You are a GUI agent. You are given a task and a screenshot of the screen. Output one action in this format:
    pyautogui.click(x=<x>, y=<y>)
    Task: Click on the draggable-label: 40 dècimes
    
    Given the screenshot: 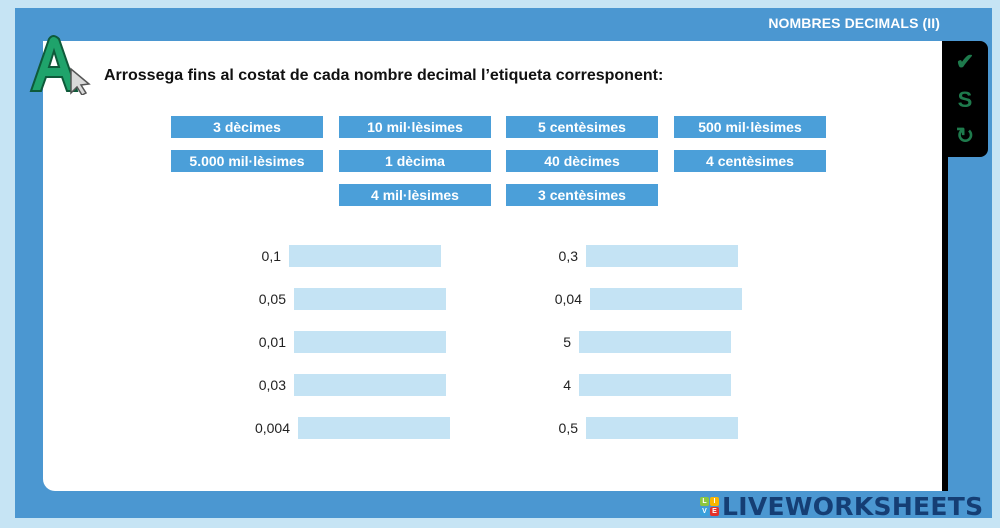 What is the action you would take?
    pyautogui.click(x=582, y=161)
    